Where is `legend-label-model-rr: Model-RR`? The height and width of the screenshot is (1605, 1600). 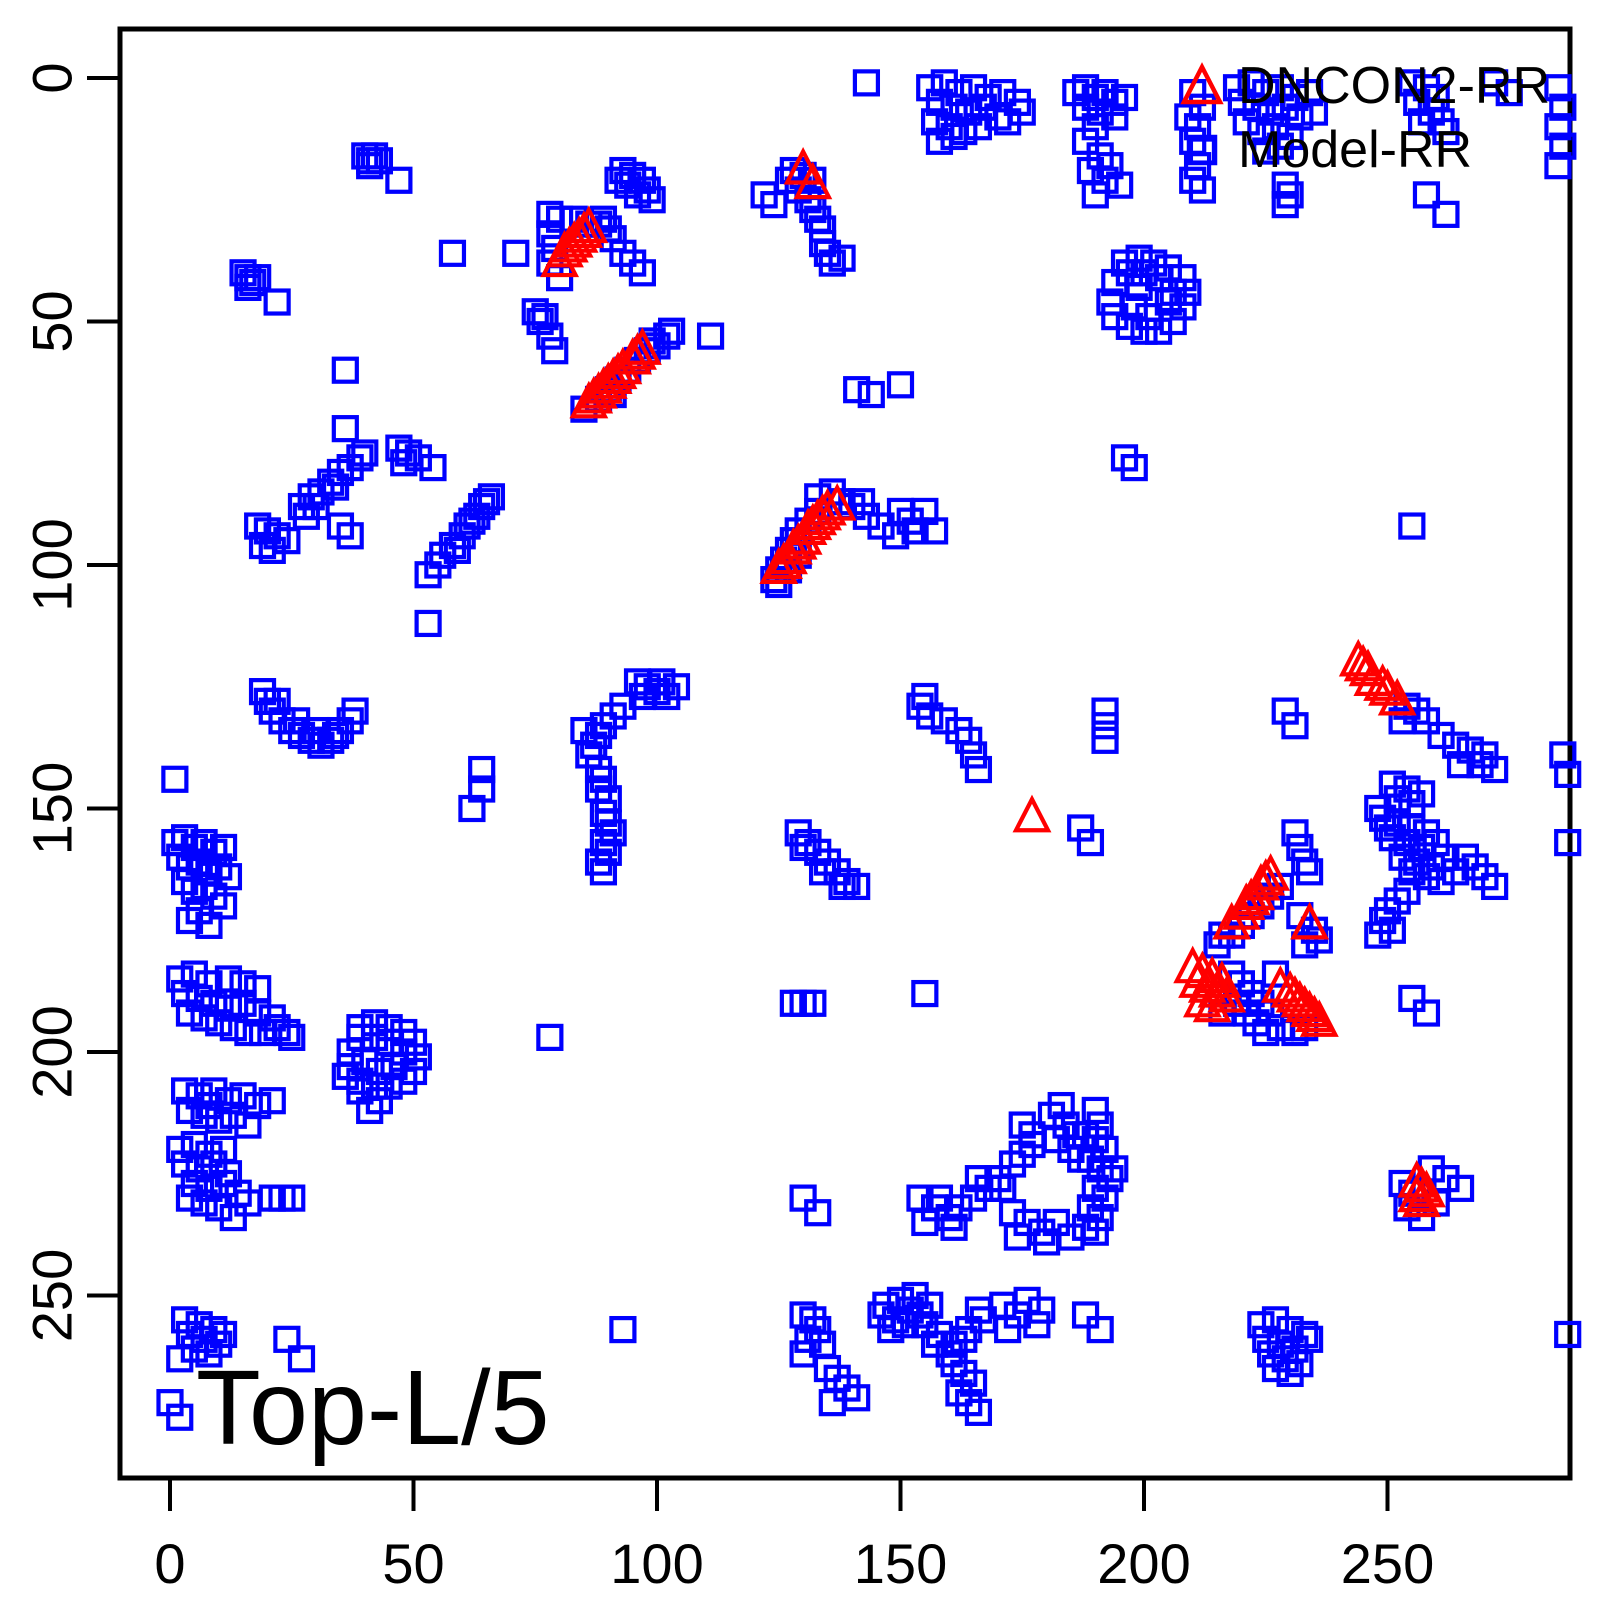
legend-label-model-rr: Model-RR is located at coordinates (1355, 150).